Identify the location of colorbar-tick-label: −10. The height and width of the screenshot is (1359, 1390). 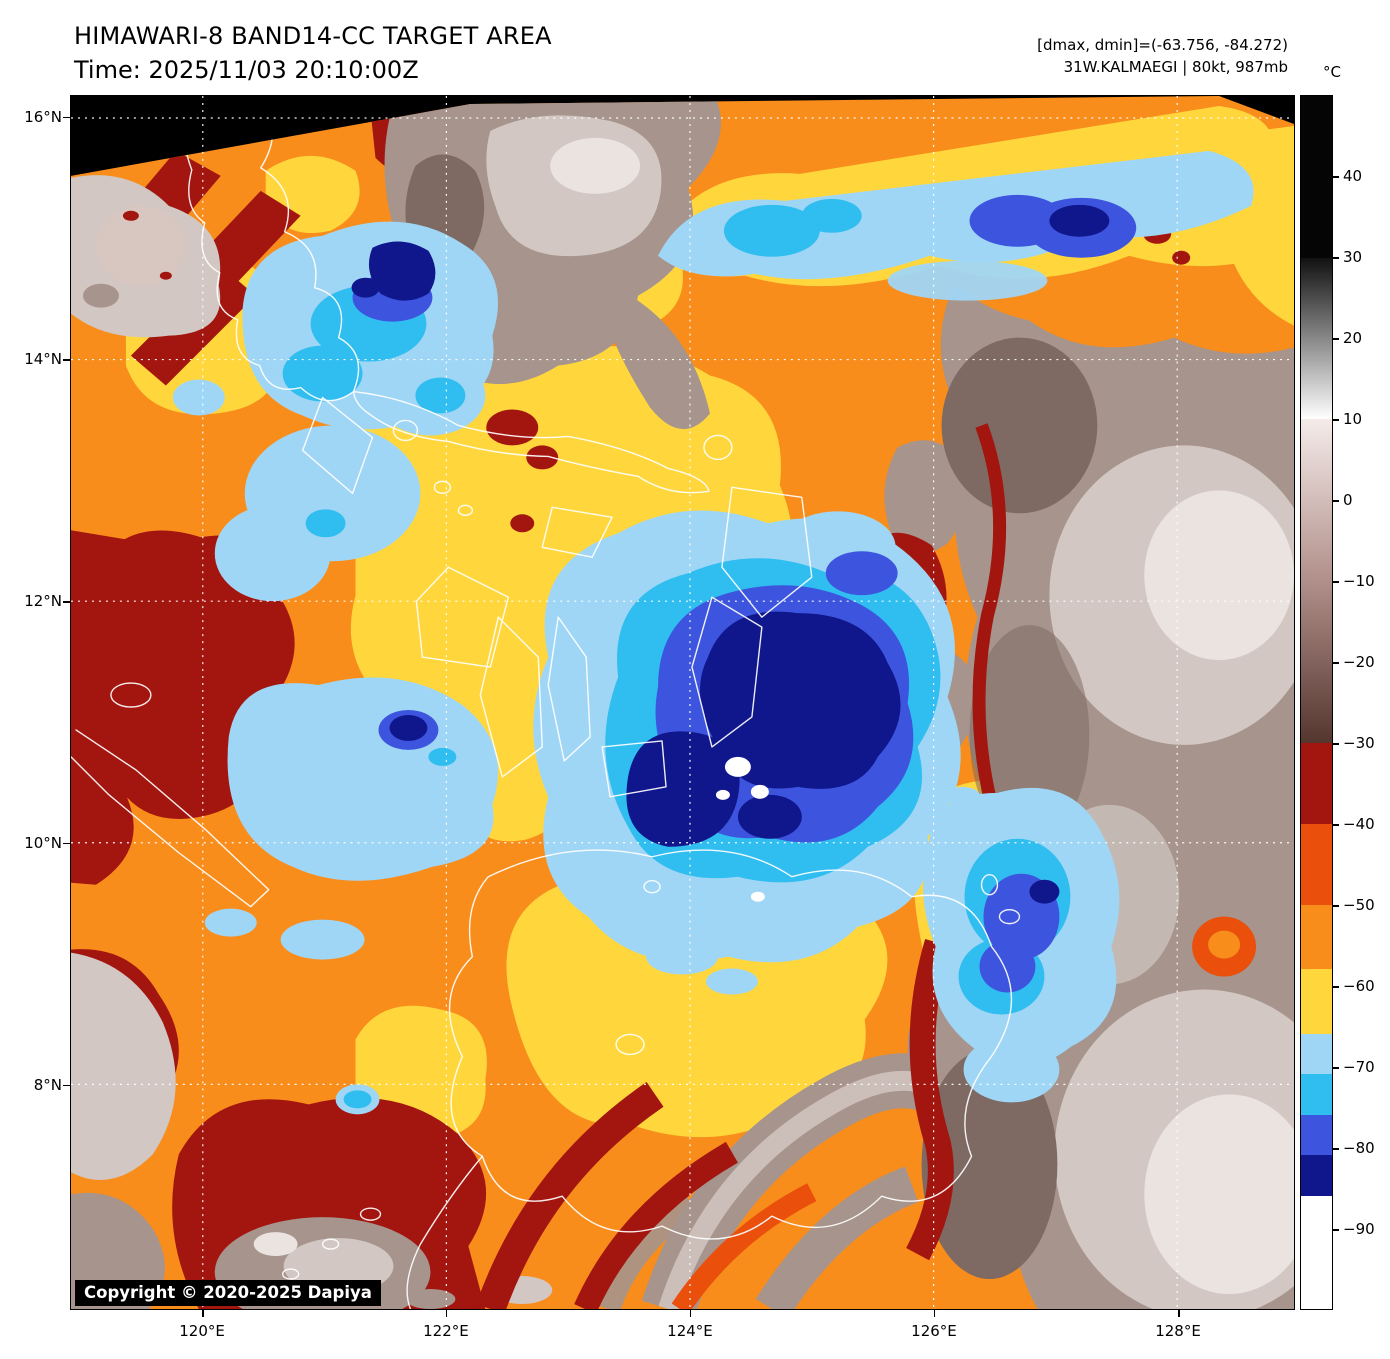
(1359, 581).